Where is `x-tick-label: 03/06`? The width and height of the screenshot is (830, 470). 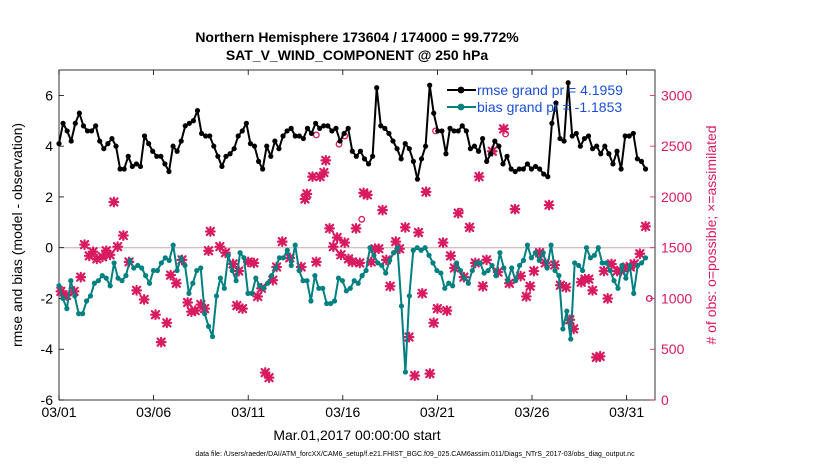 x-tick-label: 03/06 is located at coordinates (153, 412).